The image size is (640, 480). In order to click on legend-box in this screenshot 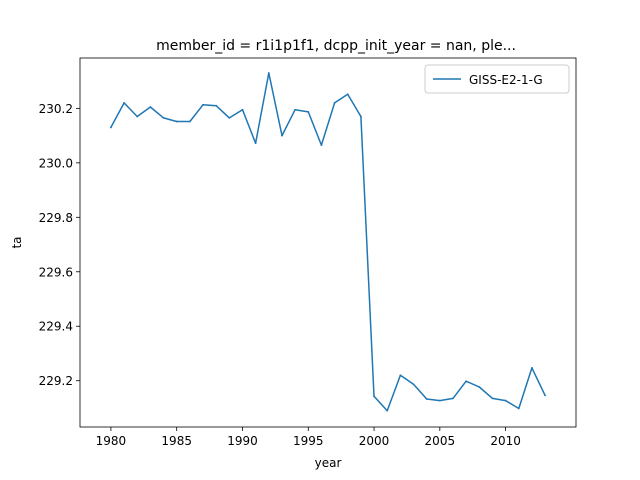, I will do `click(497, 79)`.